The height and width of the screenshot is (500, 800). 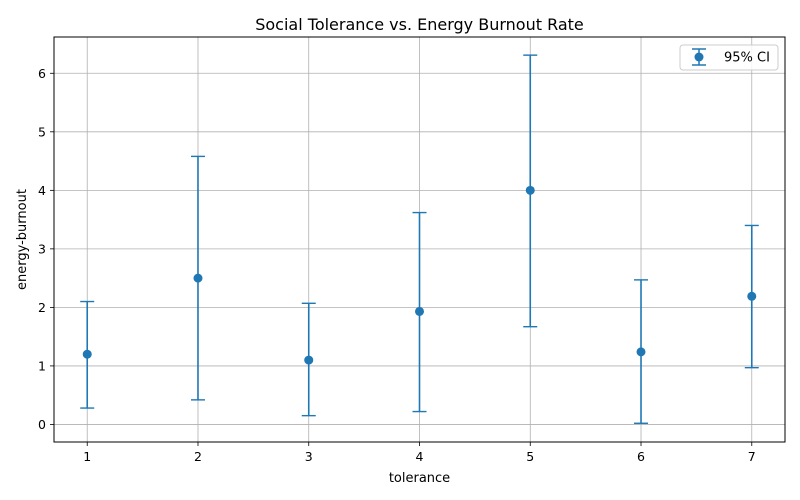 What do you see at coordinates (419, 478) in the screenshot?
I see `x-axis-label: tolerance` at bounding box center [419, 478].